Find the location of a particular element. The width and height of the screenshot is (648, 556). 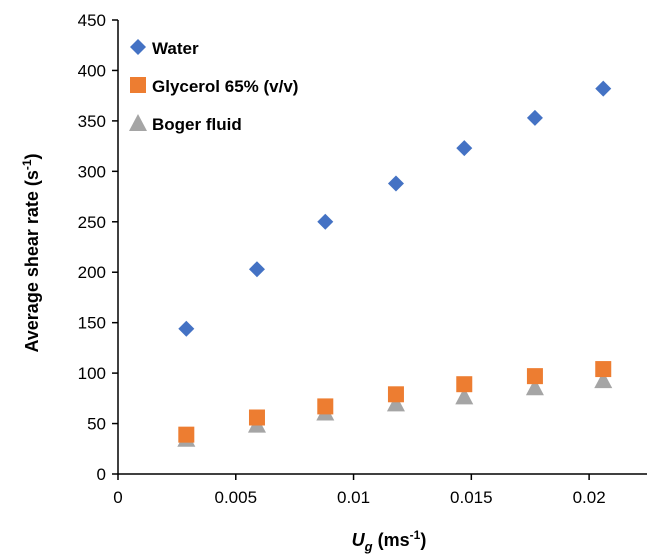

x-axis-ticks: 0 0.005 0.01 0.015 0.02 is located at coordinates (359, 490).